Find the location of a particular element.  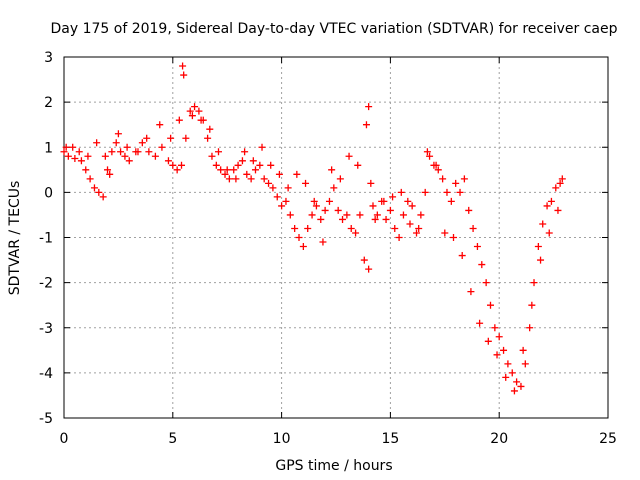

x-tick-label: 5 is located at coordinates (172, 439).